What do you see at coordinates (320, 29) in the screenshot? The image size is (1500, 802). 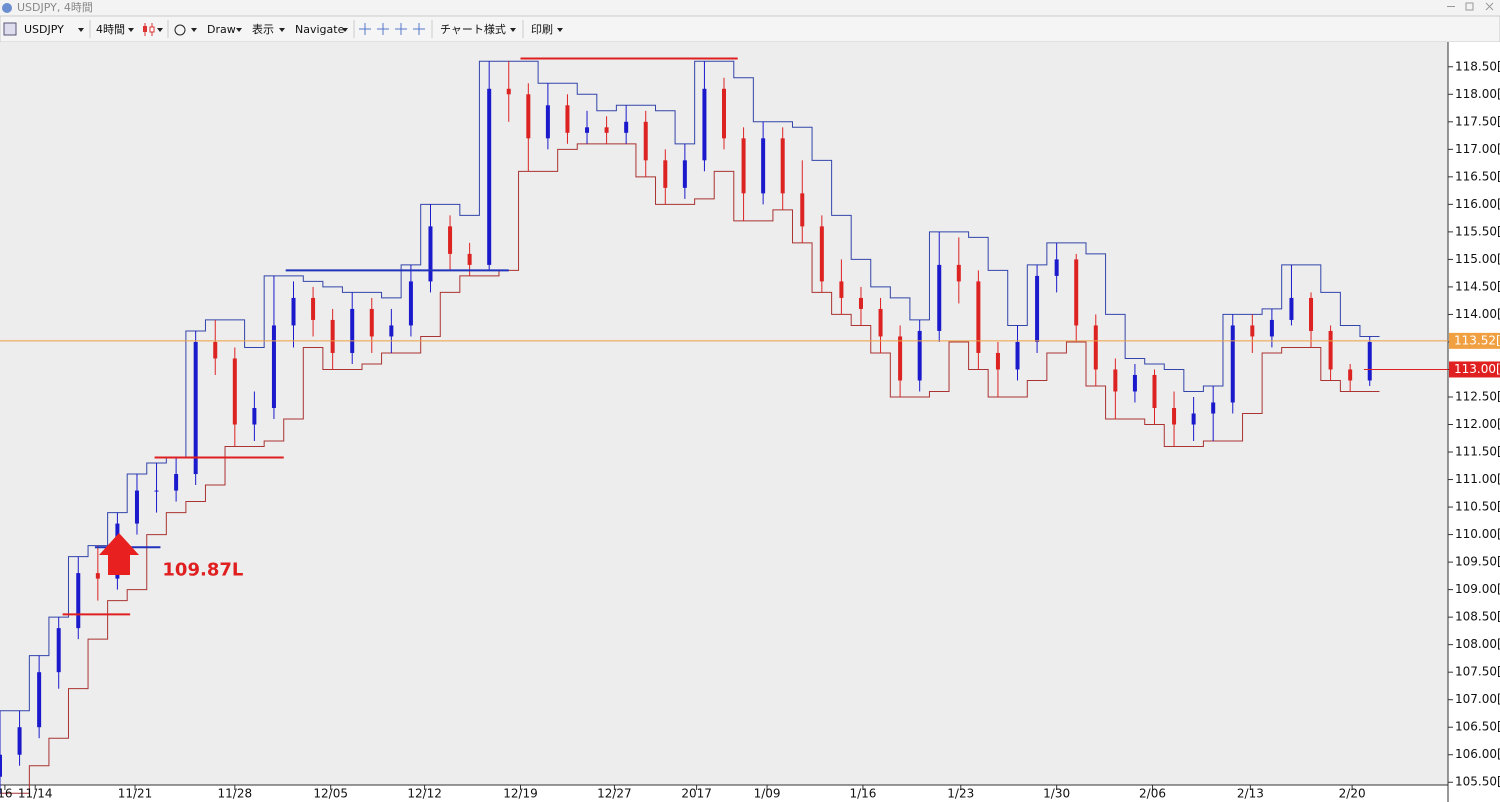 I see `navigate-menu: Navigate` at bounding box center [320, 29].